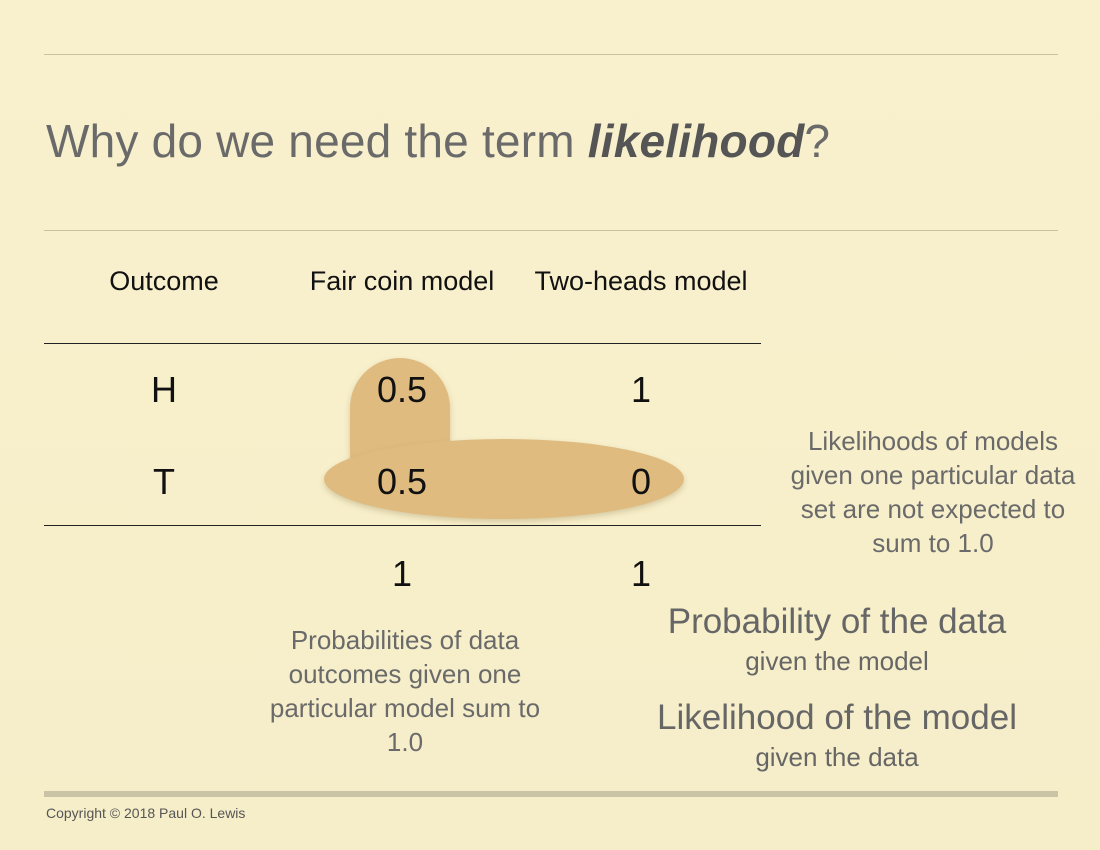 This screenshot has height=850, width=1100. Describe the element at coordinates (402, 343) in the screenshot. I see `table-top-rule` at that location.